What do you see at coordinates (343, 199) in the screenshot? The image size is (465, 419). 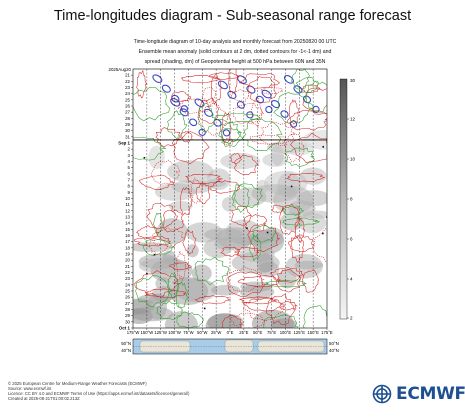 I see `colorbar-gradient` at bounding box center [343, 199].